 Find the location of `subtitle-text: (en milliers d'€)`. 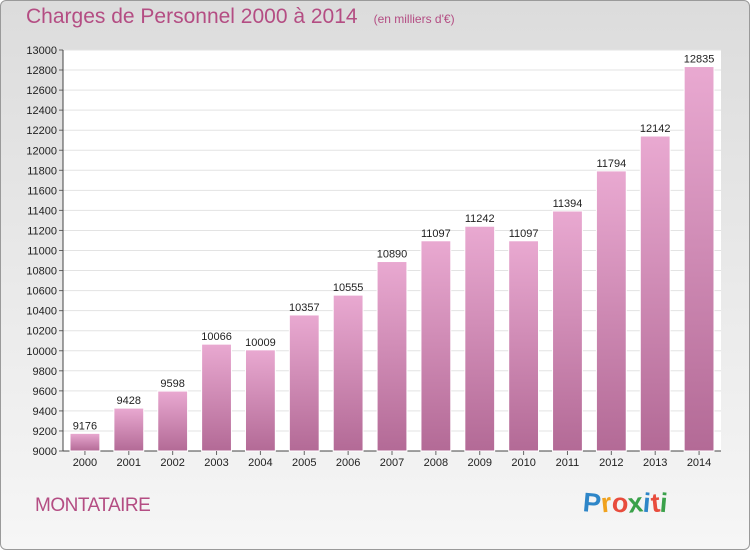

subtitle-text: (en milliers d'€) is located at coordinates (414, 19).